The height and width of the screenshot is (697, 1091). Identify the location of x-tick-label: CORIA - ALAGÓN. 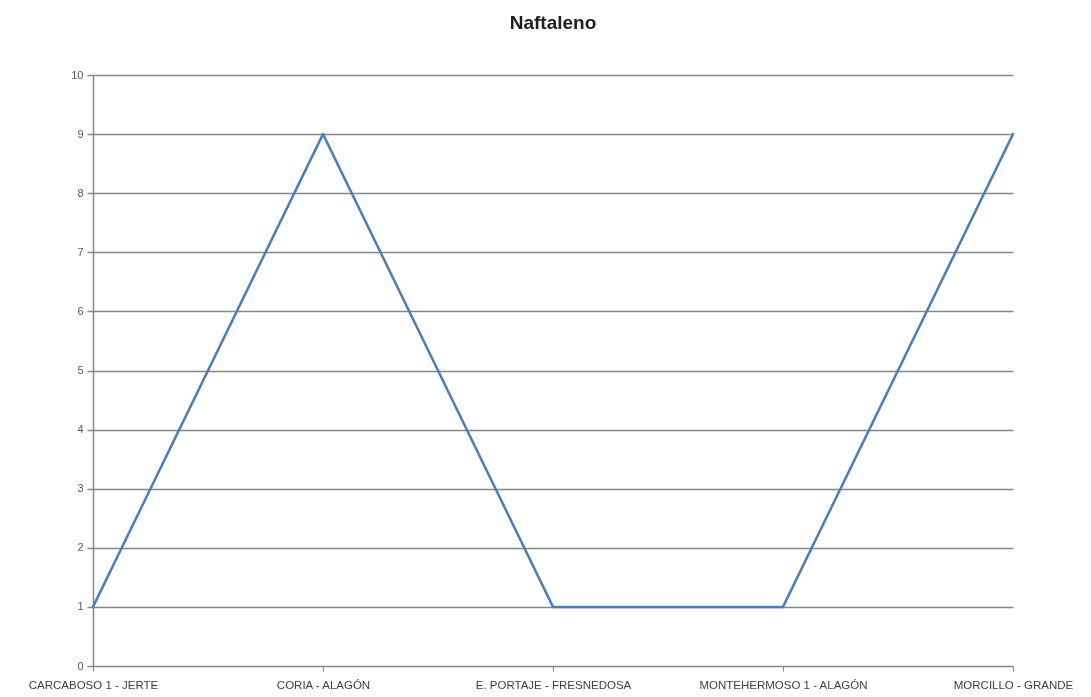
(323, 684).